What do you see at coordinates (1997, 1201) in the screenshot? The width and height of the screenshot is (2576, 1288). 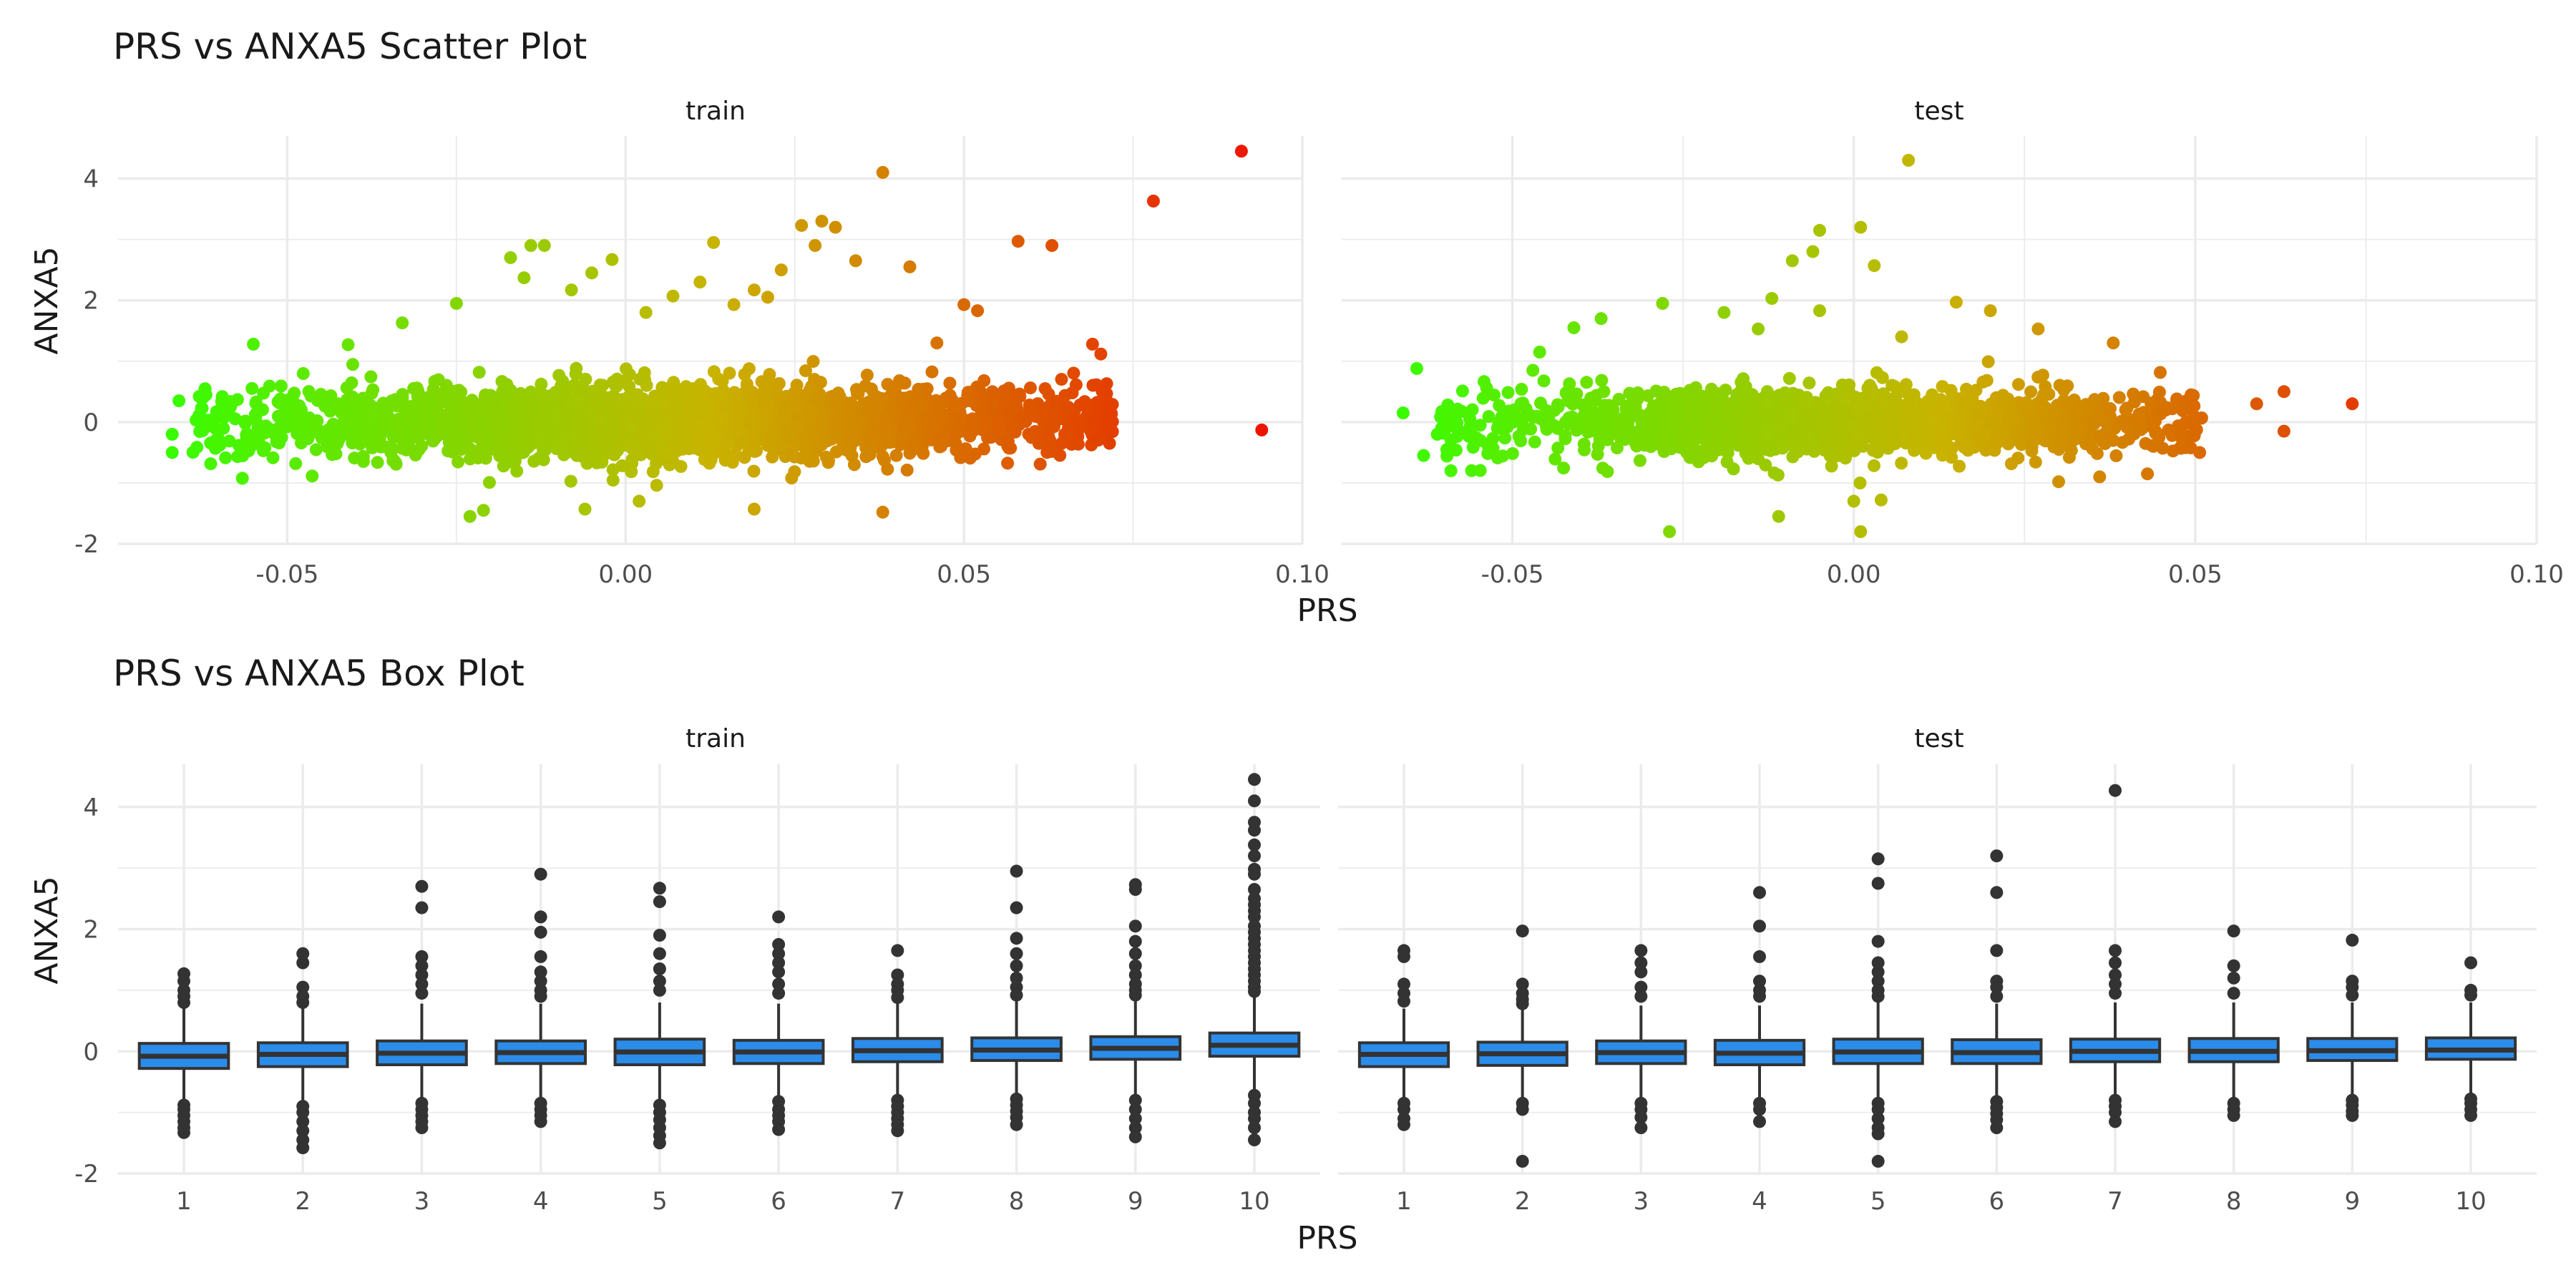 I see `box-x-tick-label: 6` at bounding box center [1997, 1201].